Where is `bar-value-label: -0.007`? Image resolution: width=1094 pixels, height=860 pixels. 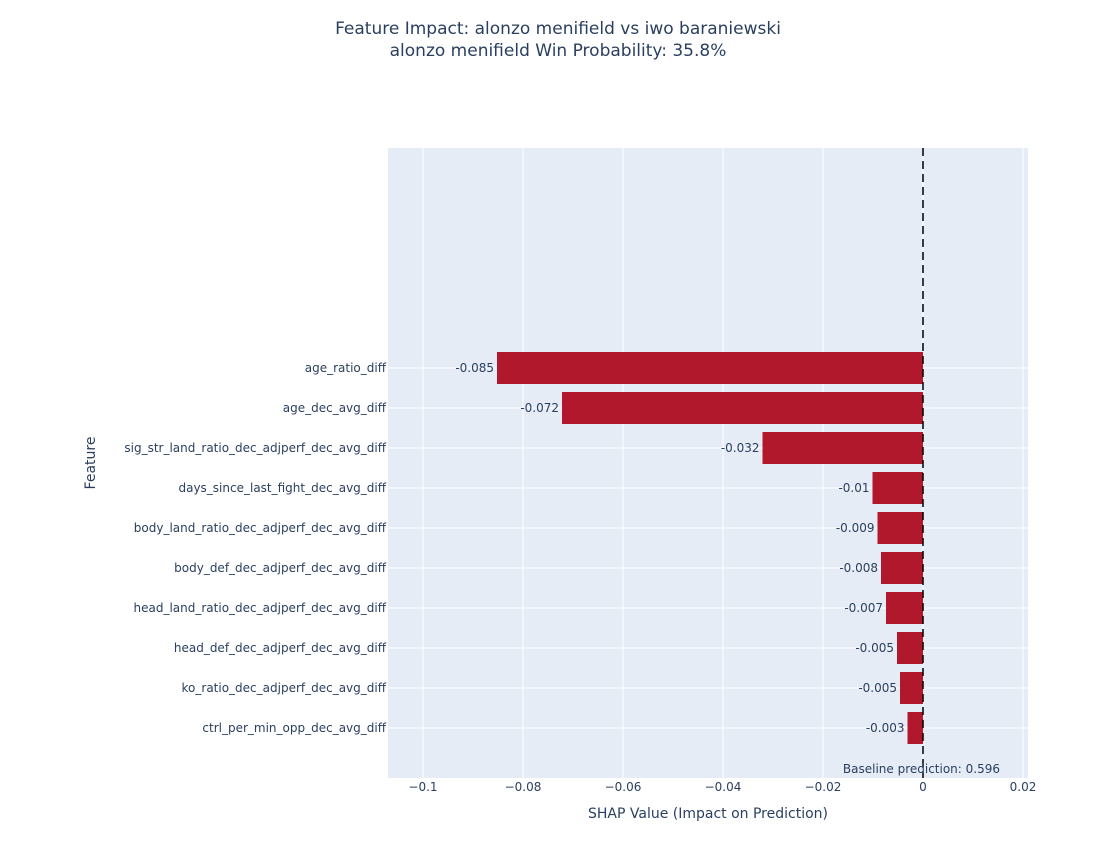
bar-value-label: -0.007 is located at coordinates (863, 608).